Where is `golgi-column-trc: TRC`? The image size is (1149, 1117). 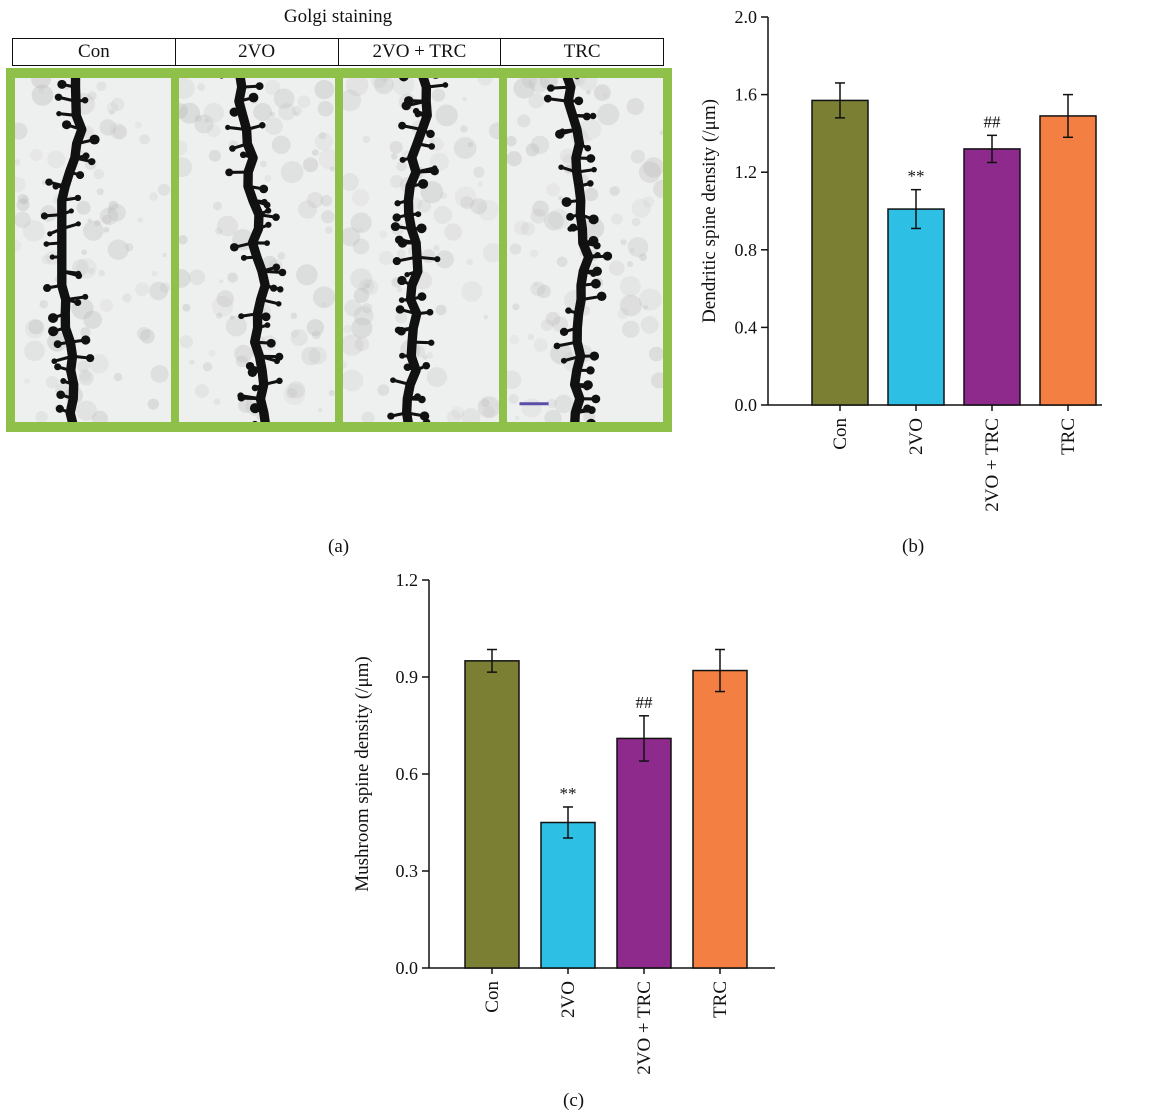 golgi-column-trc: TRC is located at coordinates (582, 51).